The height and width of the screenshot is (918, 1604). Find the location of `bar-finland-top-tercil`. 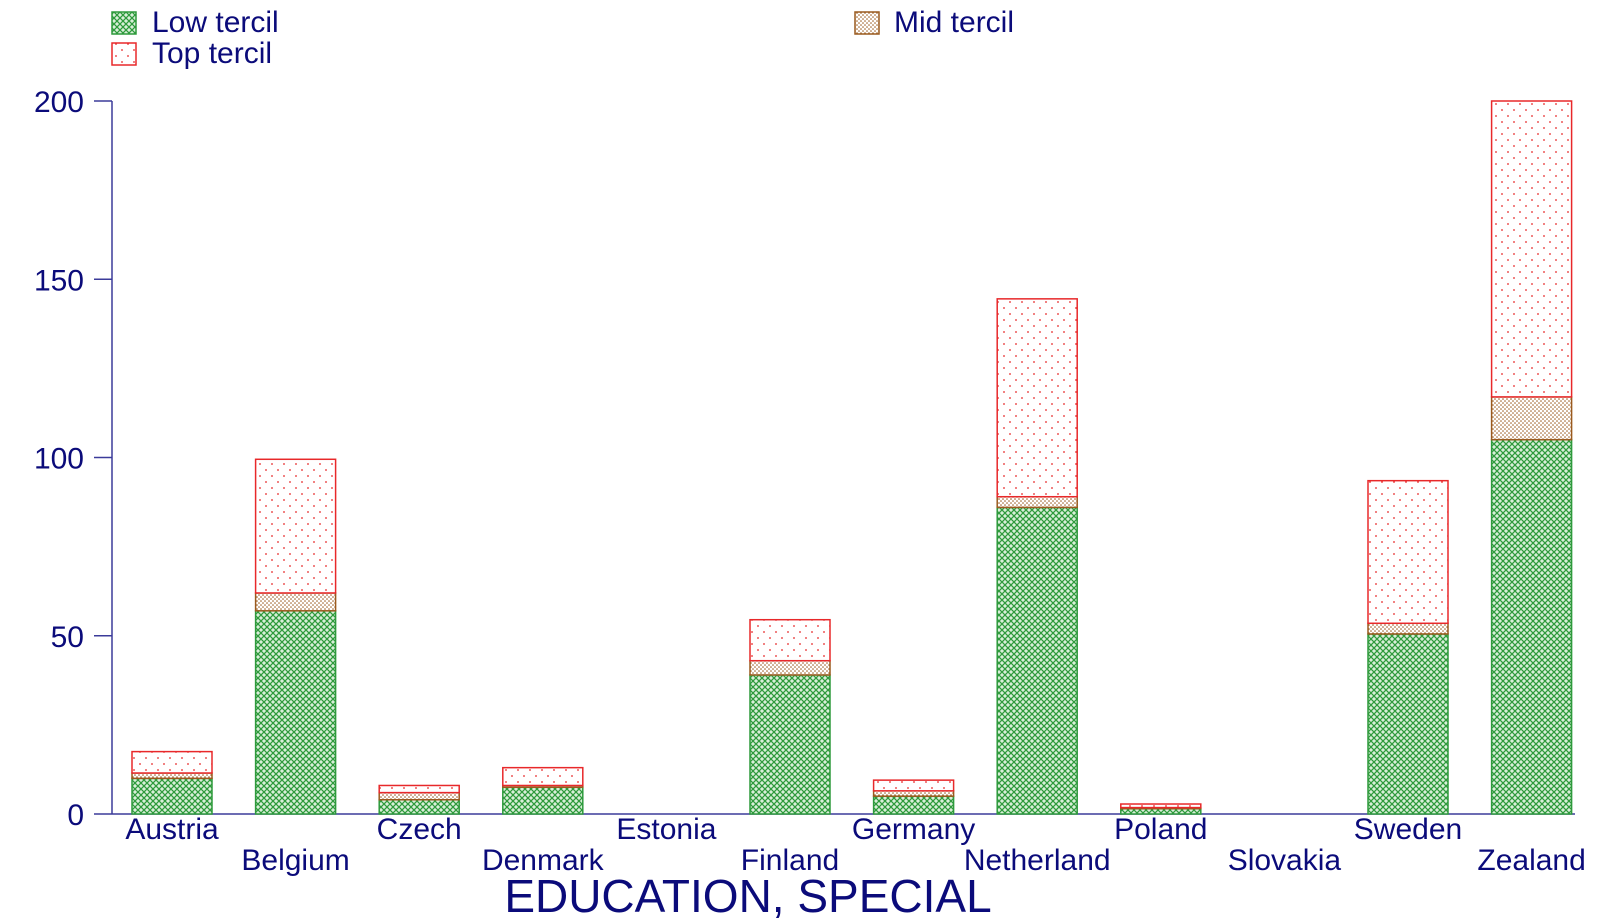

bar-finland-top-tercil is located at coordinates (790, 640).